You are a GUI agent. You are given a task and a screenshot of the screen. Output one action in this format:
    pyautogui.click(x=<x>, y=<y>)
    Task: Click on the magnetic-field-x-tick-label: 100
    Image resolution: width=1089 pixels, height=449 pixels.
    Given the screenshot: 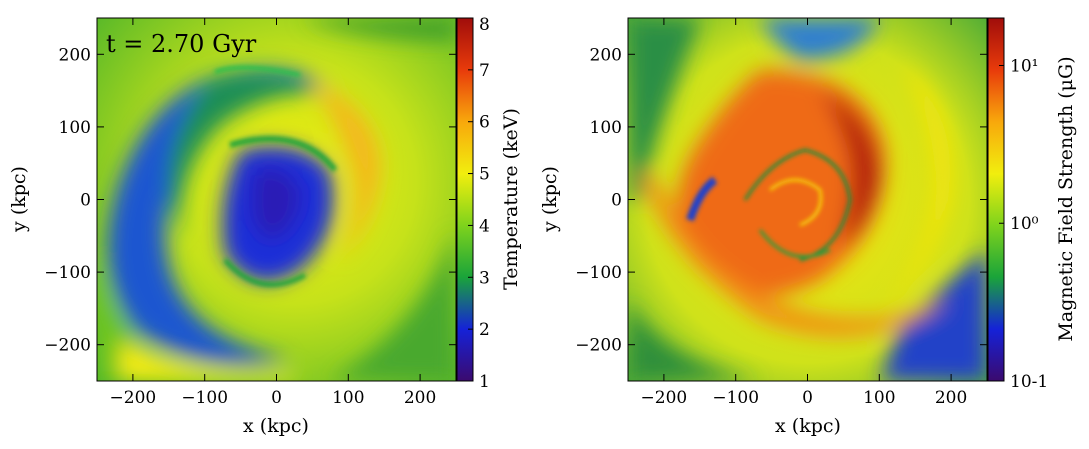 What is the action you would take?
    pyautogui.click(x=879, y=398)
    